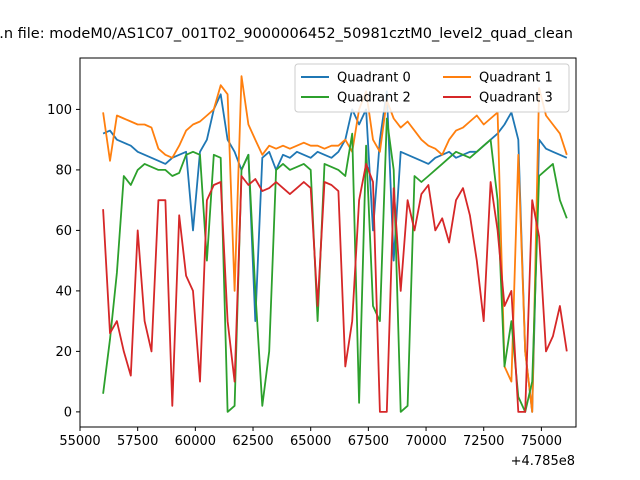 Image resolution: width=640 pixels, height=480 pixels. I want to click on legend-box, so click(432, 88).